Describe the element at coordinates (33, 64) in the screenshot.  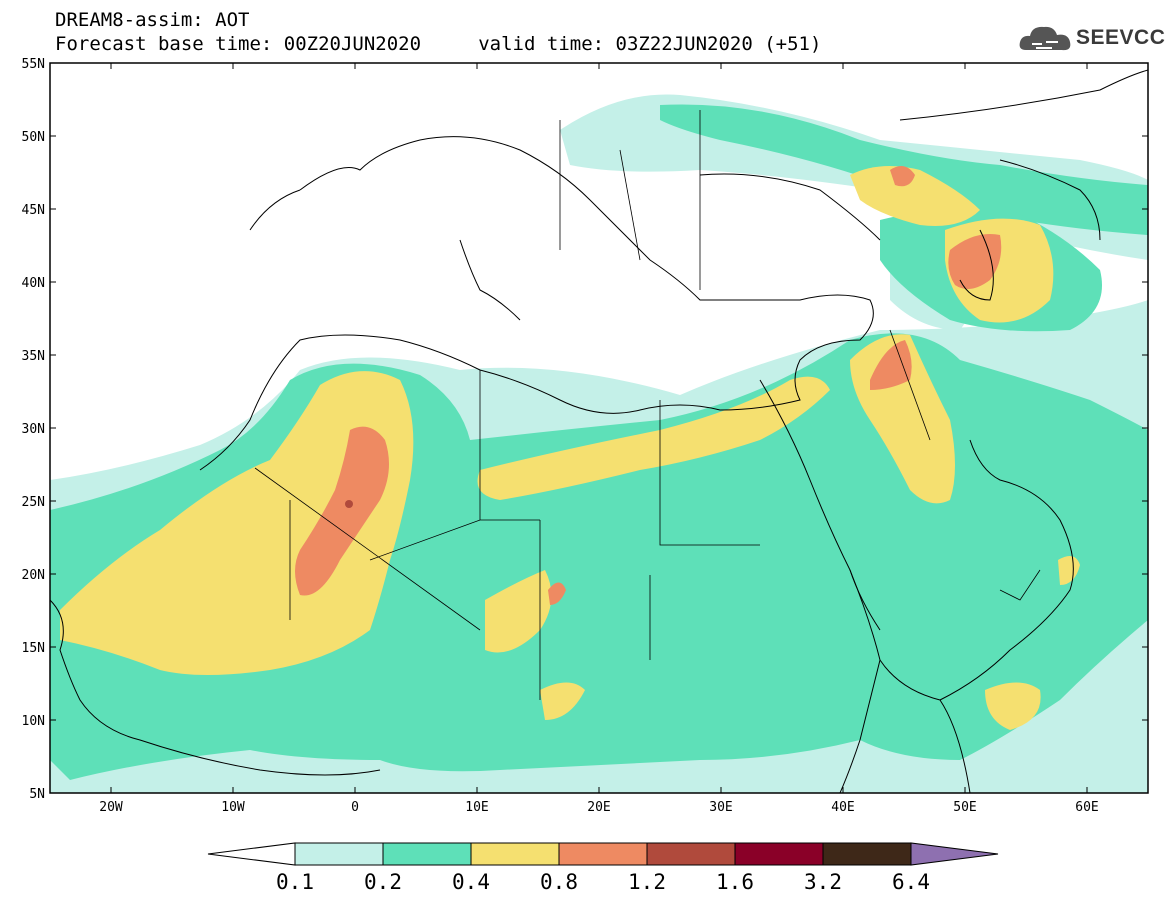
I see `lat-tick-label: 55N` at that location.